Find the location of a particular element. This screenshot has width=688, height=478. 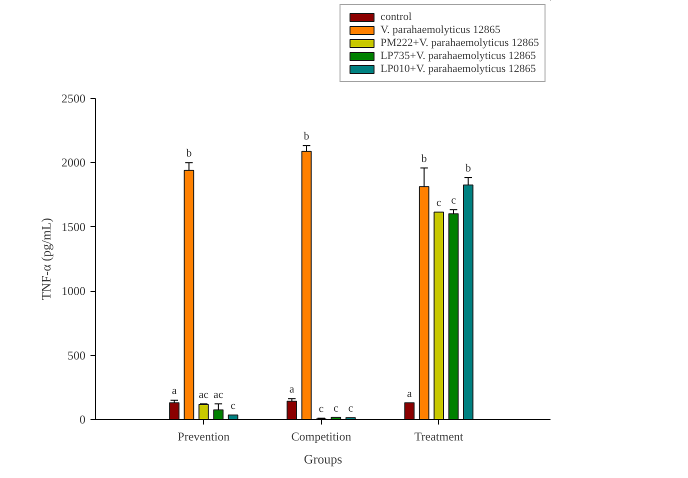

x-tick-label: Treatment is located at coordinates (439, 437).